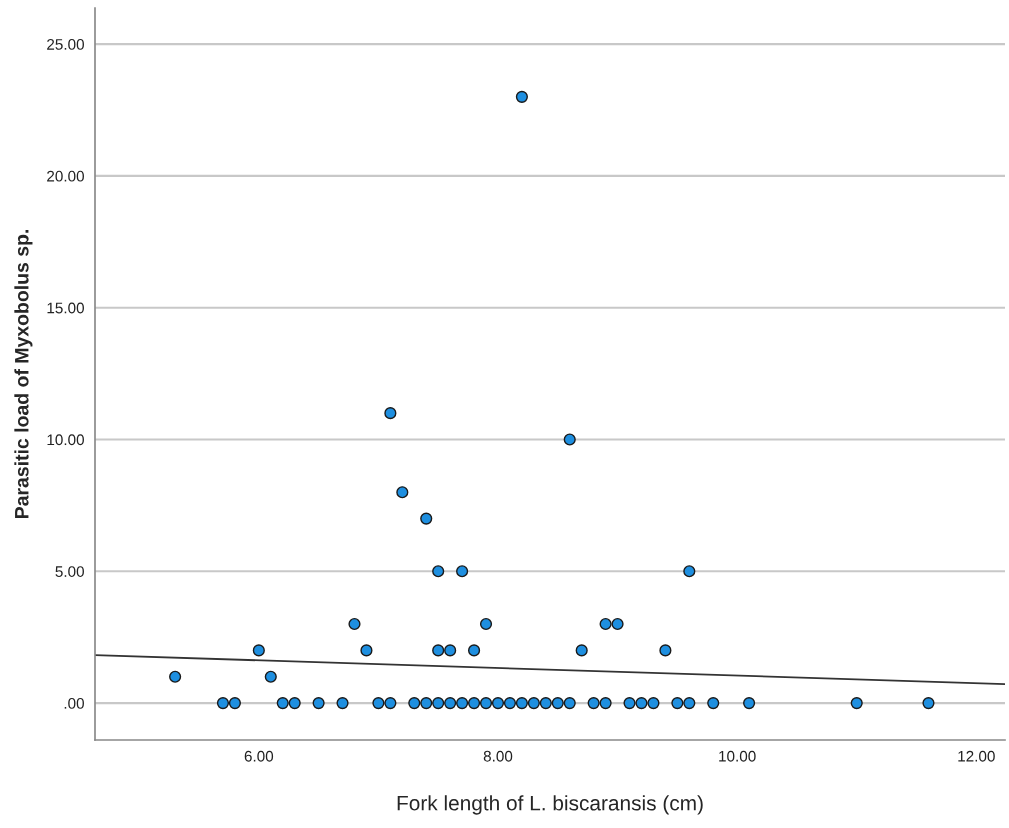 The height and width of the screenshot is (828, 1009). I want to click on x-axis-title: Fork length of L. biscaransis (cm), so click(550, 805).